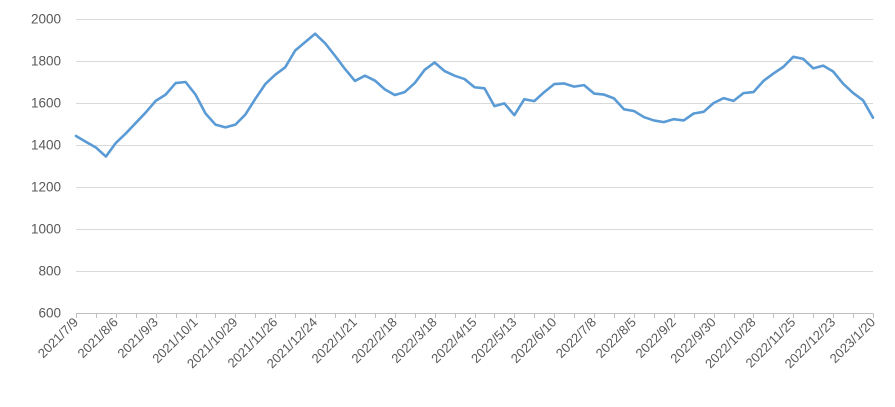 This screenshot has width=895, height=407. Describe the element at coordinates (46, 61) in the screenshot. I see `y-axis-tick-label: 1800` at that location.